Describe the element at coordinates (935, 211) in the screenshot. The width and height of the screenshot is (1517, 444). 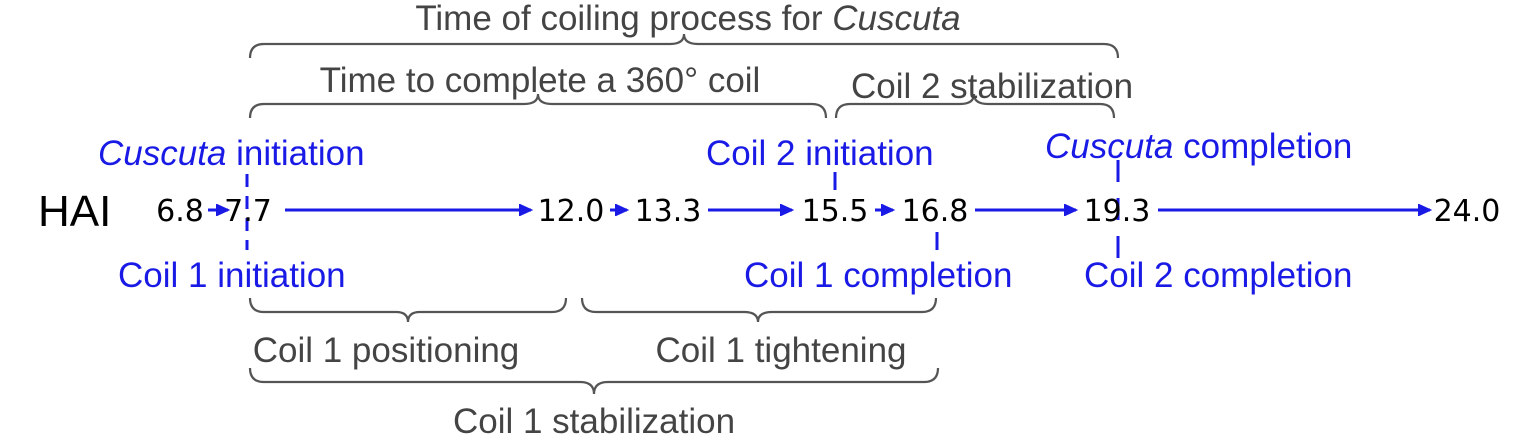
I see `hai-value: 16.8` at that location.